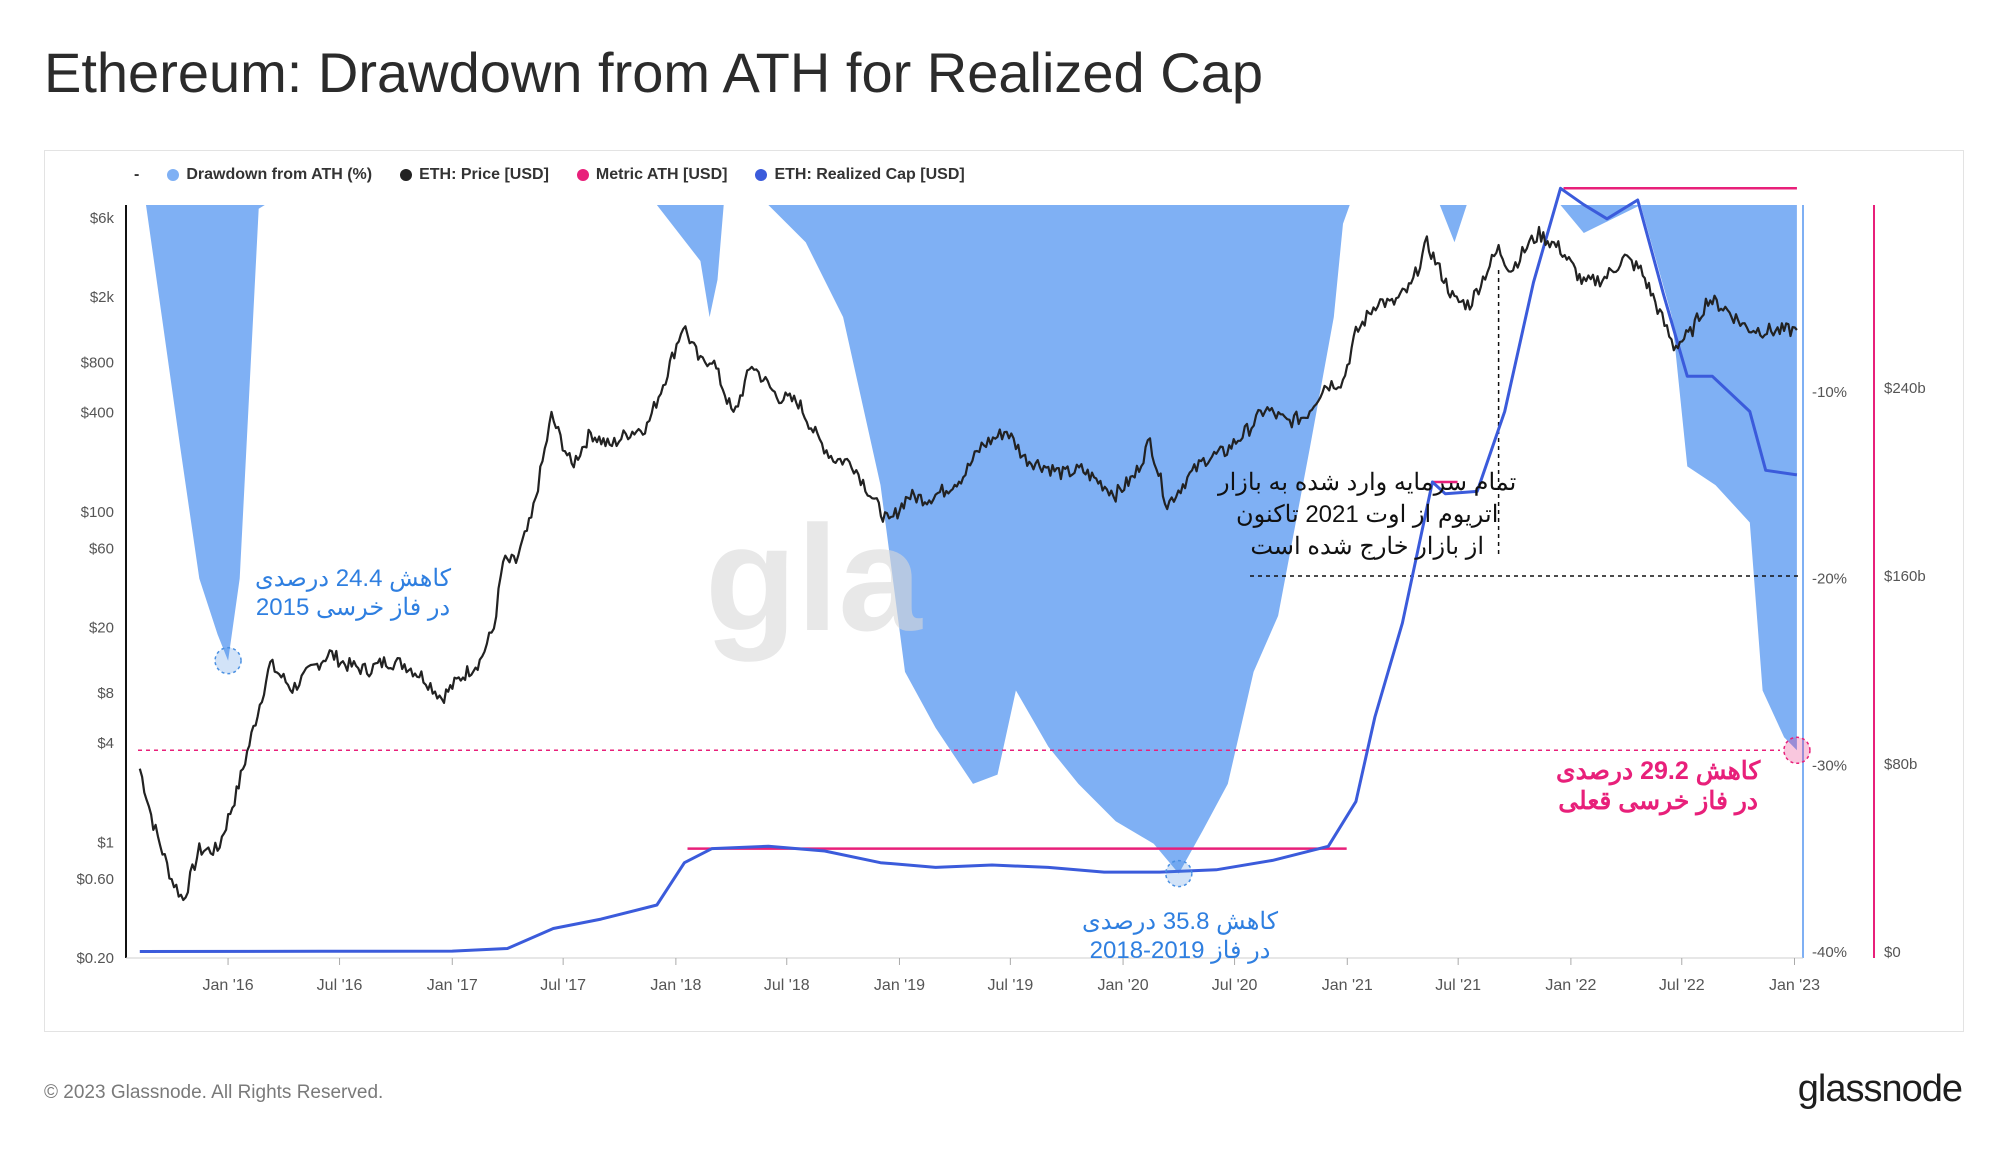 Image resolution: width=2000 pixels, height=1152 pixels. What do you see at coordinates (1235, 985) in the screenshot?
I see `x-tick-label: Jul '20` at bounding box center [1235, 985].